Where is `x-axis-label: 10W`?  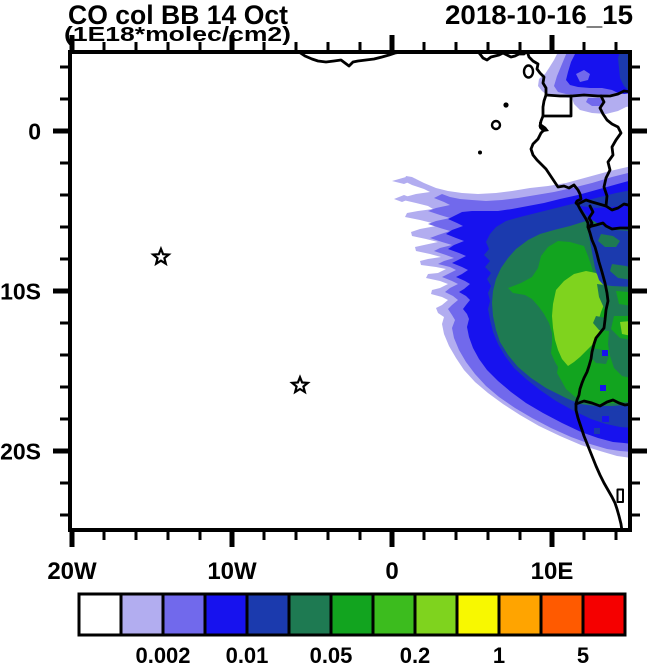 x-axis-label: 10W is located at coordinates (232, 571).